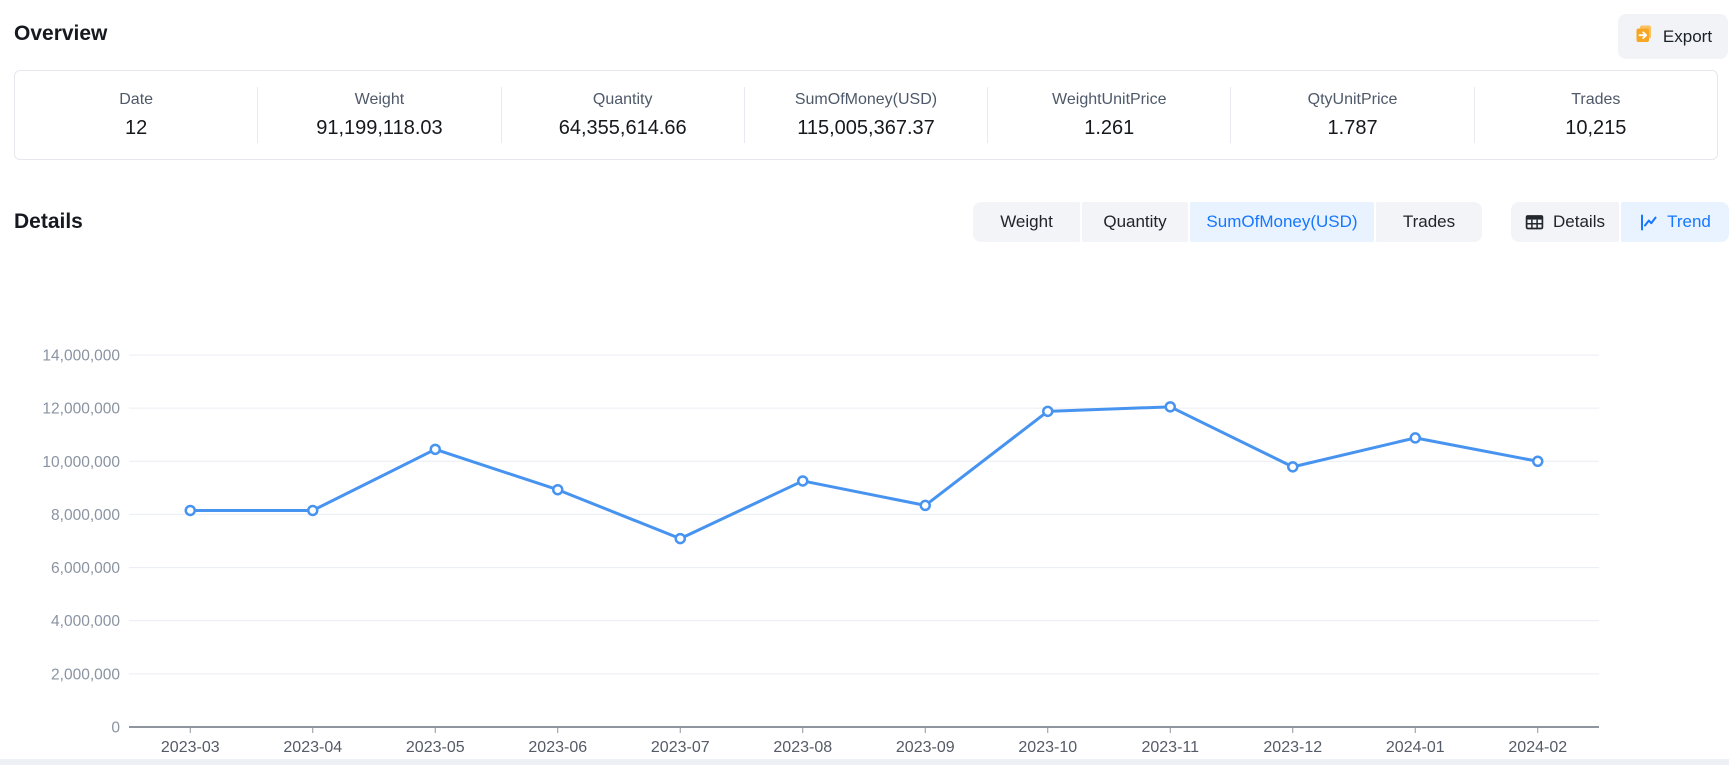 The width and height of the screenshot is (1729, 765). Describe the element at coordinates (1596, 99) in the screenshot. I see `stat-label: Trades` at that location.